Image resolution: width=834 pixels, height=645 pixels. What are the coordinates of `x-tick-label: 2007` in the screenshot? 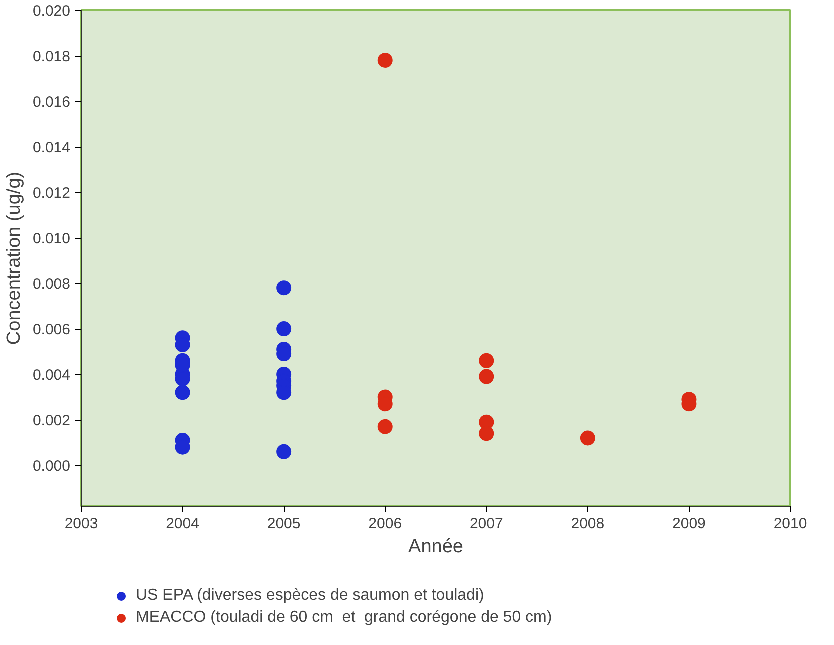 It's located at (487, 524).